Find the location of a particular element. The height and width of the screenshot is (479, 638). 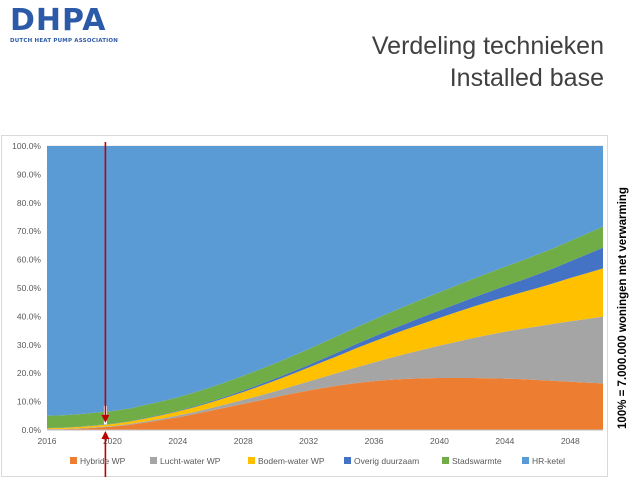

y-tick-label: 80.0% is located at coordinates (29, 203).